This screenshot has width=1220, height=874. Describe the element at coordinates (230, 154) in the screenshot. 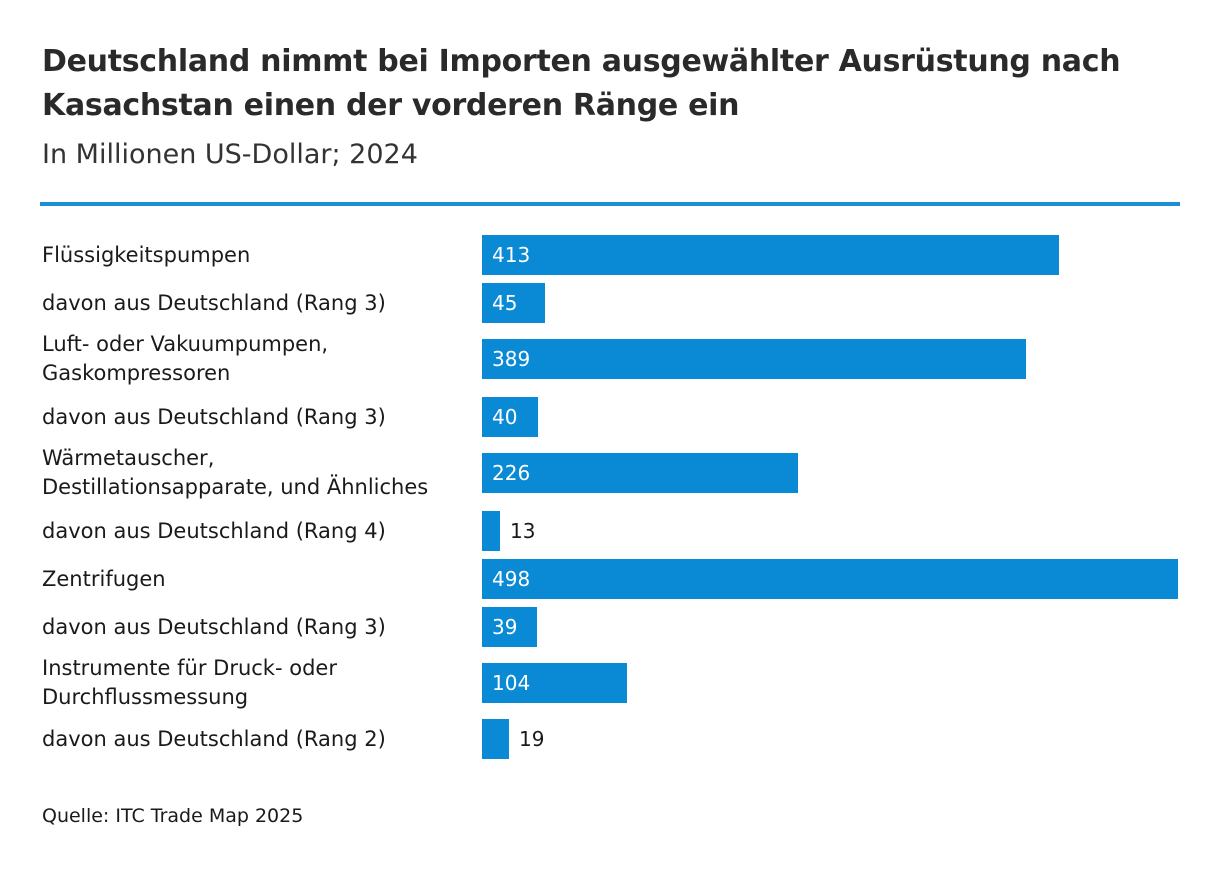

I see `chart-subtitle: In Millionen US-Dollar; 2024` at that location.